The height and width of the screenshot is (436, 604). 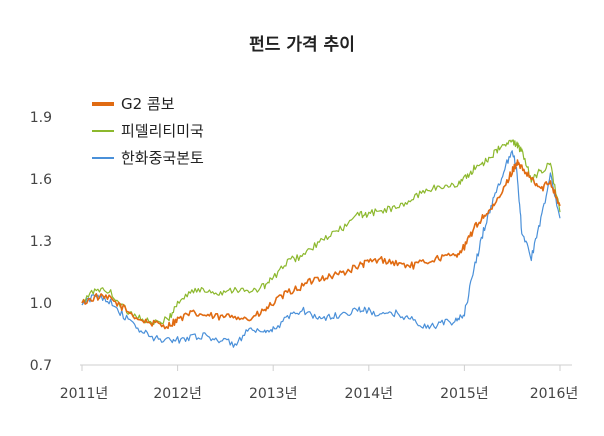 I want to click on x-tick-label: 2014년, so click(x=369, y=394).